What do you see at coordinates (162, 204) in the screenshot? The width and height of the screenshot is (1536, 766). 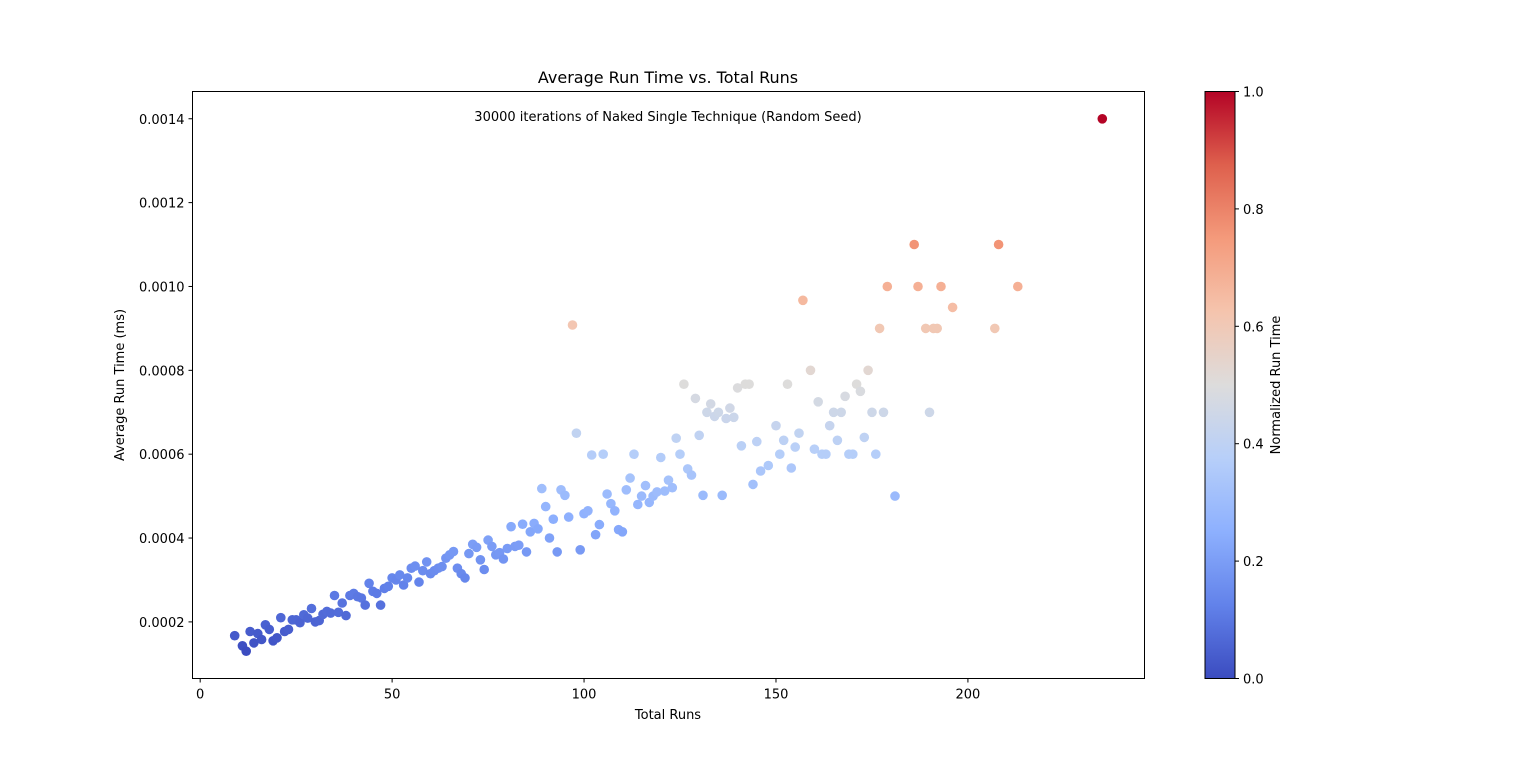 I see `y-tick-label: 0.0012` at bounding box center [162, 204].